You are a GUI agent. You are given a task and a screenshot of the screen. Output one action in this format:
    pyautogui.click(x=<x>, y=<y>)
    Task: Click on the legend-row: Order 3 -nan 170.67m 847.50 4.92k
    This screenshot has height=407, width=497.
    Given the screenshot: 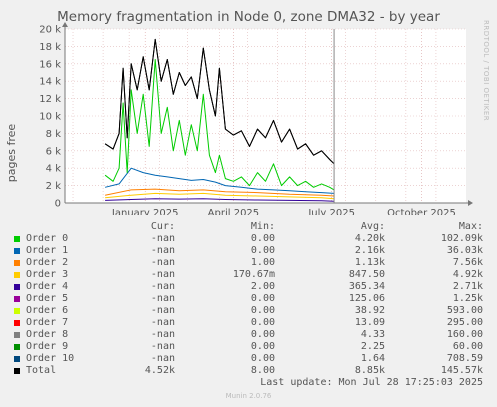 What is the action you would take?
    pyautogui.click(x=248, y=275)
    